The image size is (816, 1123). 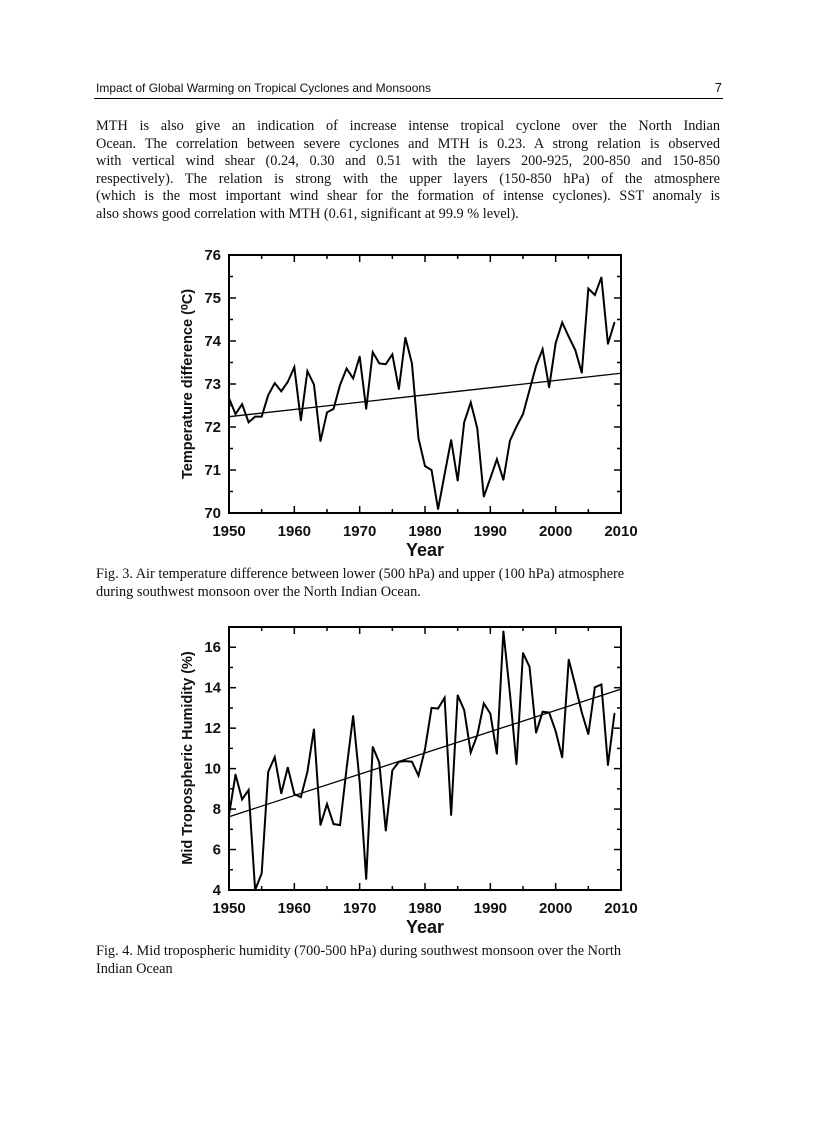 I want to click on x-tick-label: 1990, so click(x=490, y=531).